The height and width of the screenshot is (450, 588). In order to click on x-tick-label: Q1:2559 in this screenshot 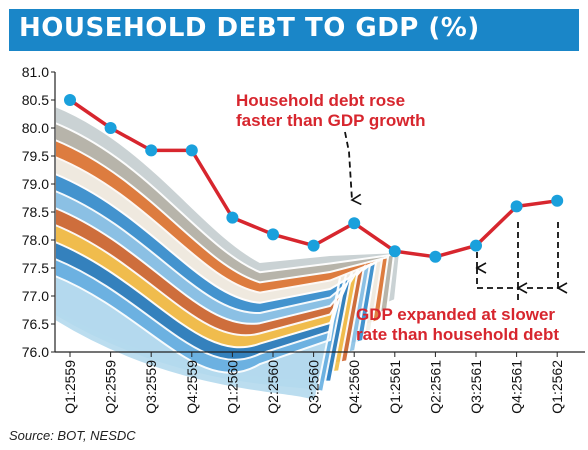, I will do `click(70, 387)`.